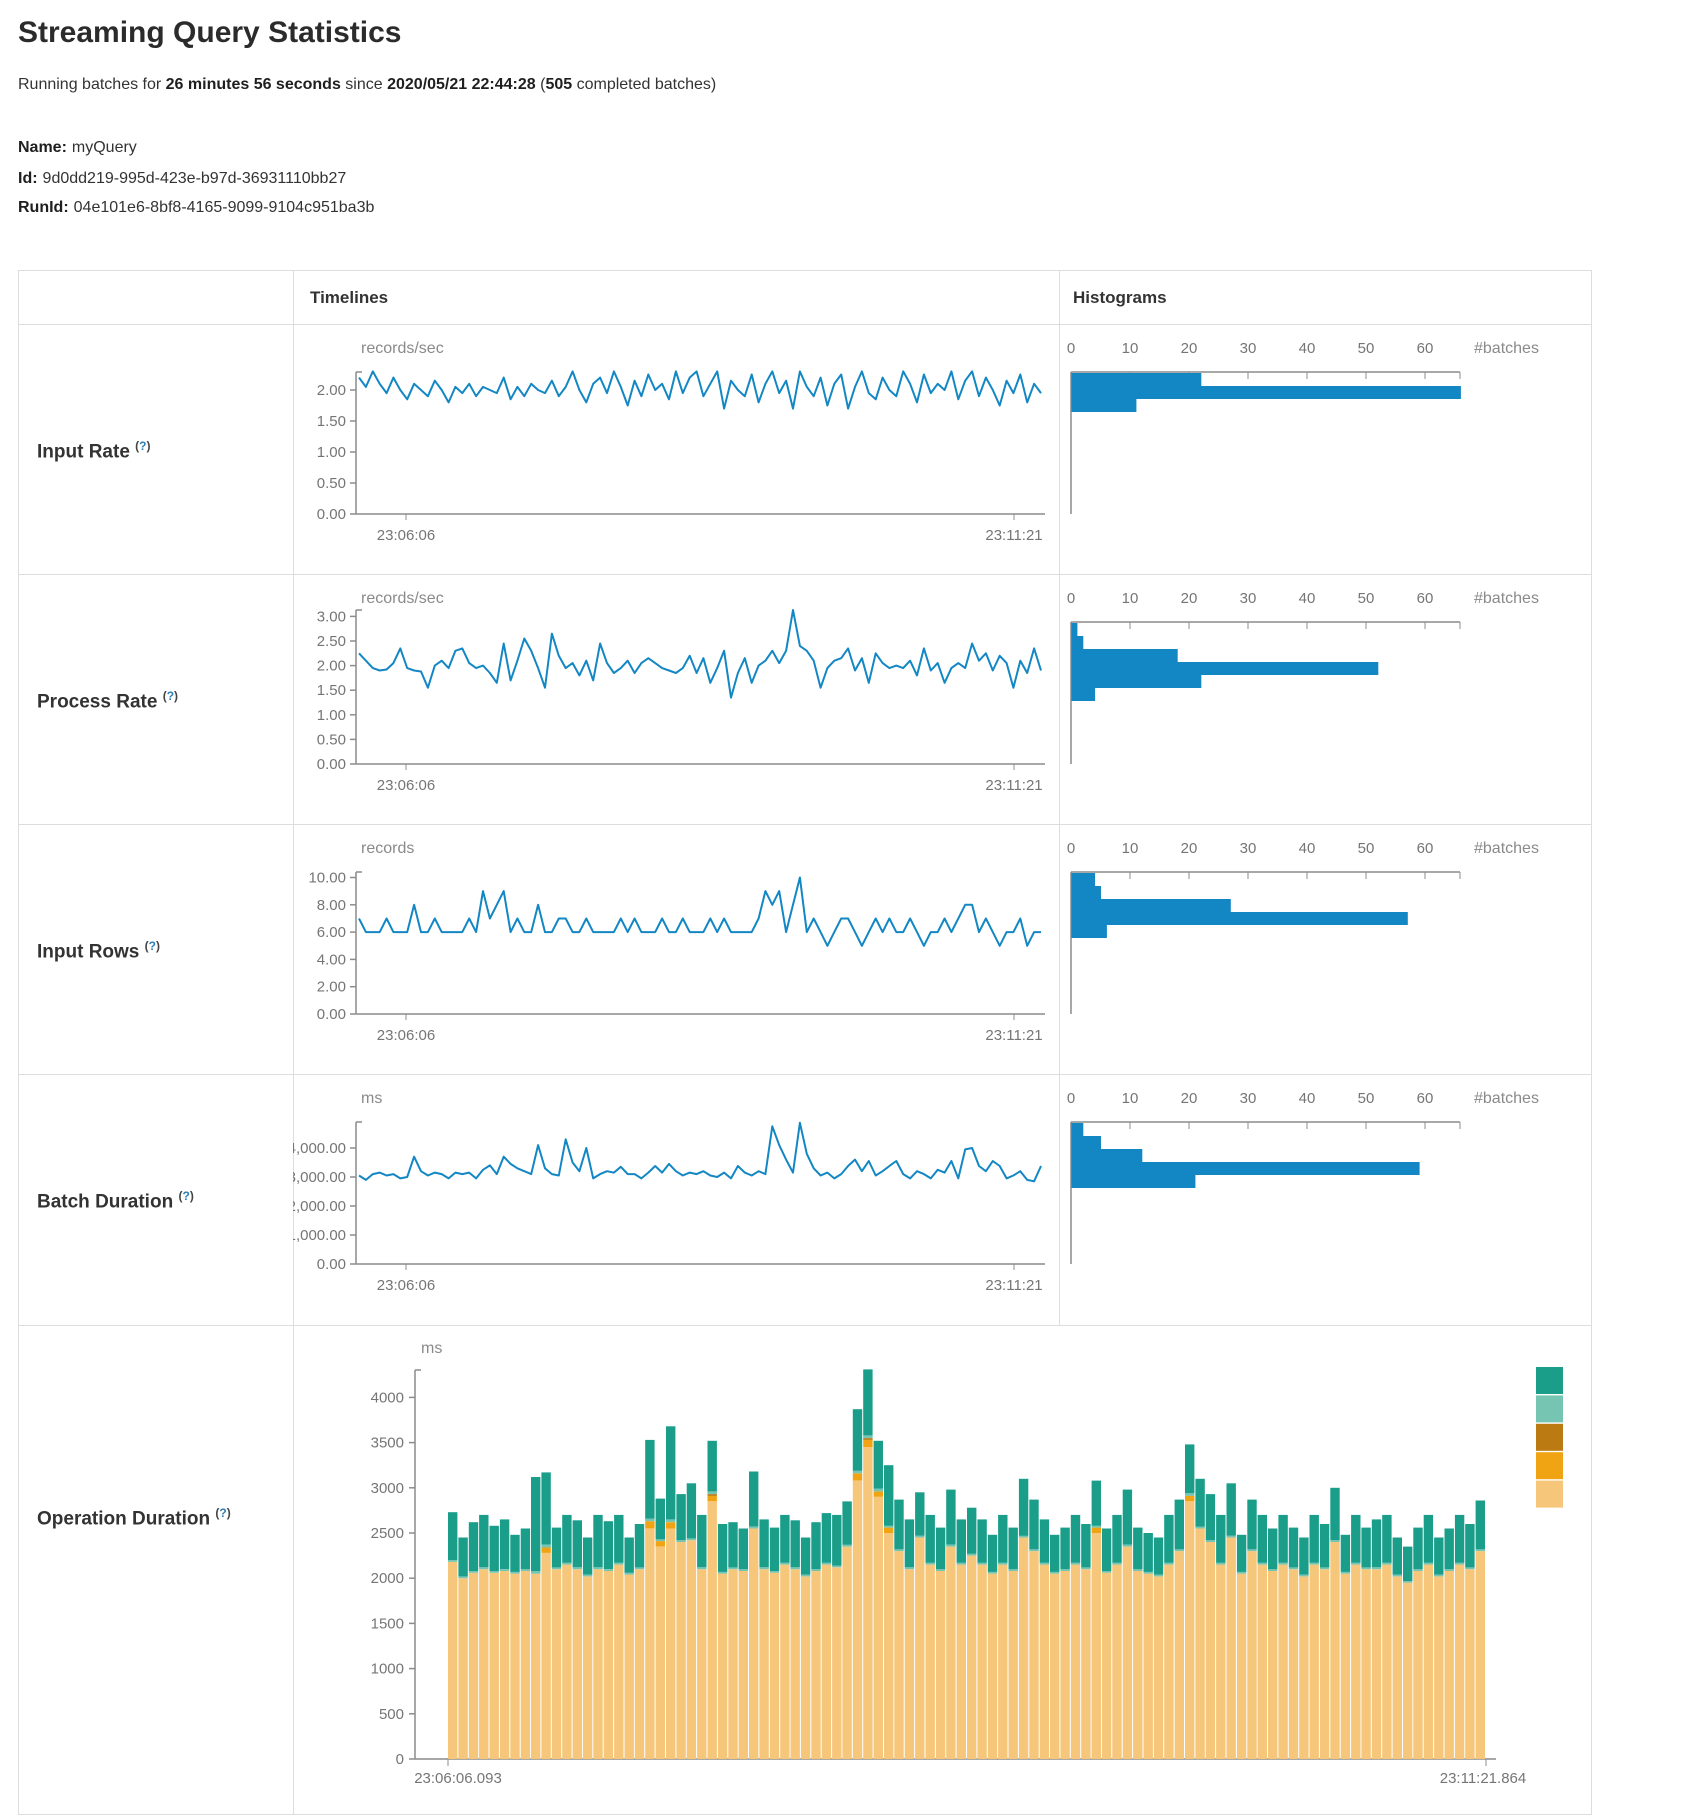 The height and width of the screenshot is (1820, 1693). I want to click on svg-text: 3.00, so click(331, 616).